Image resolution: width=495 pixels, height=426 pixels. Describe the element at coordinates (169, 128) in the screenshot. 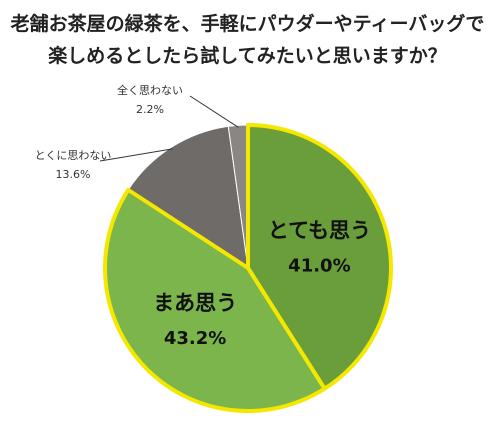

I see `leader-lines` at that location.